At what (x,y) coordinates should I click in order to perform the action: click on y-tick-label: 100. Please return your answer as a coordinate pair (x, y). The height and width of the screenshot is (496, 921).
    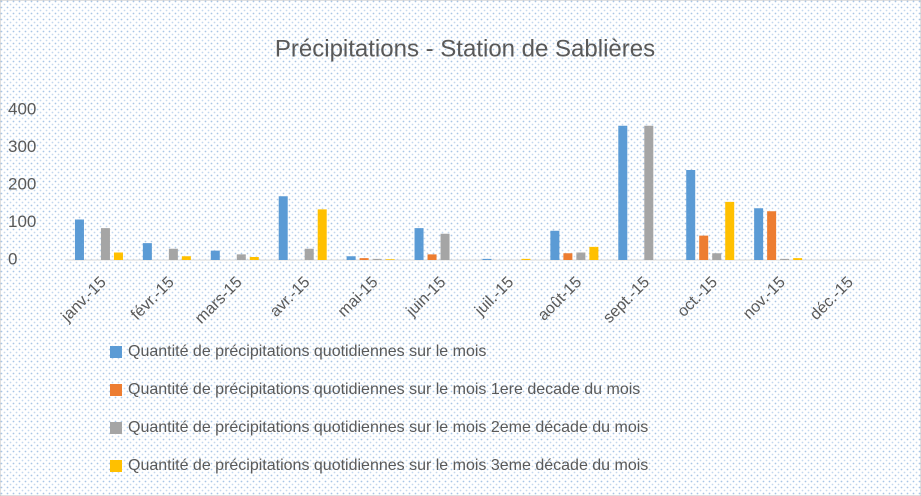
    Looking at the image, I should click on (22, 221).